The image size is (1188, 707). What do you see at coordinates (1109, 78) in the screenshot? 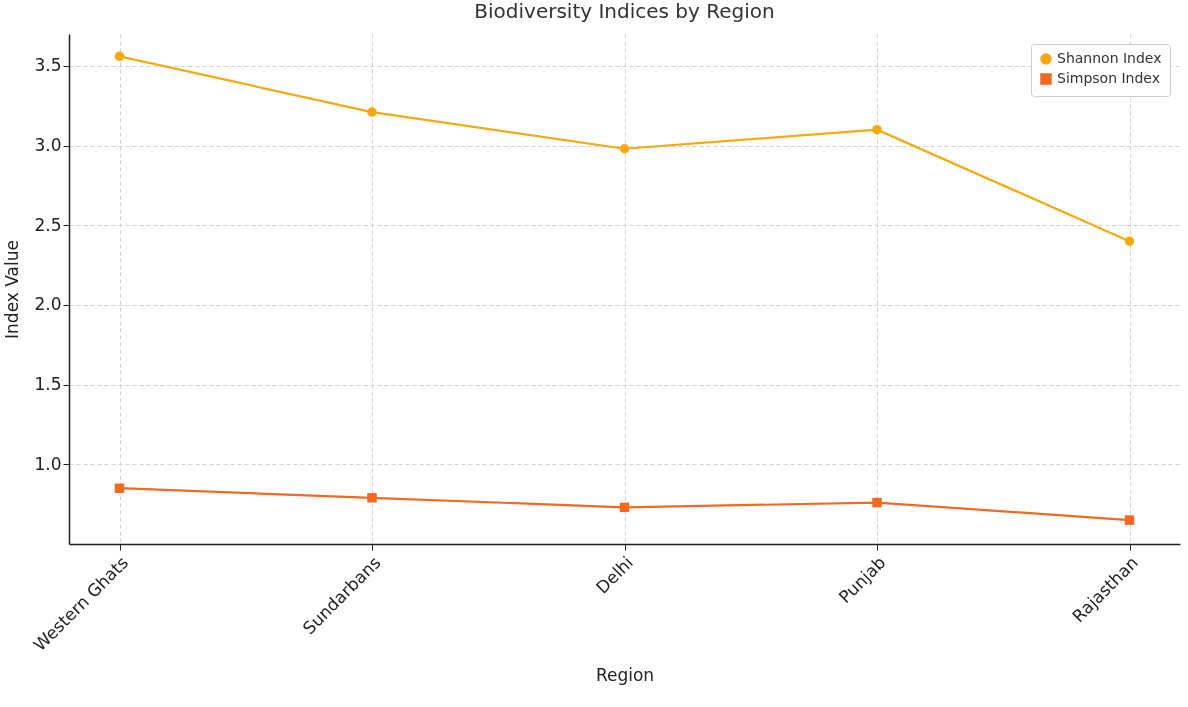
I see `legend-label: Simpson Index` at bounding box center [1109, 78].